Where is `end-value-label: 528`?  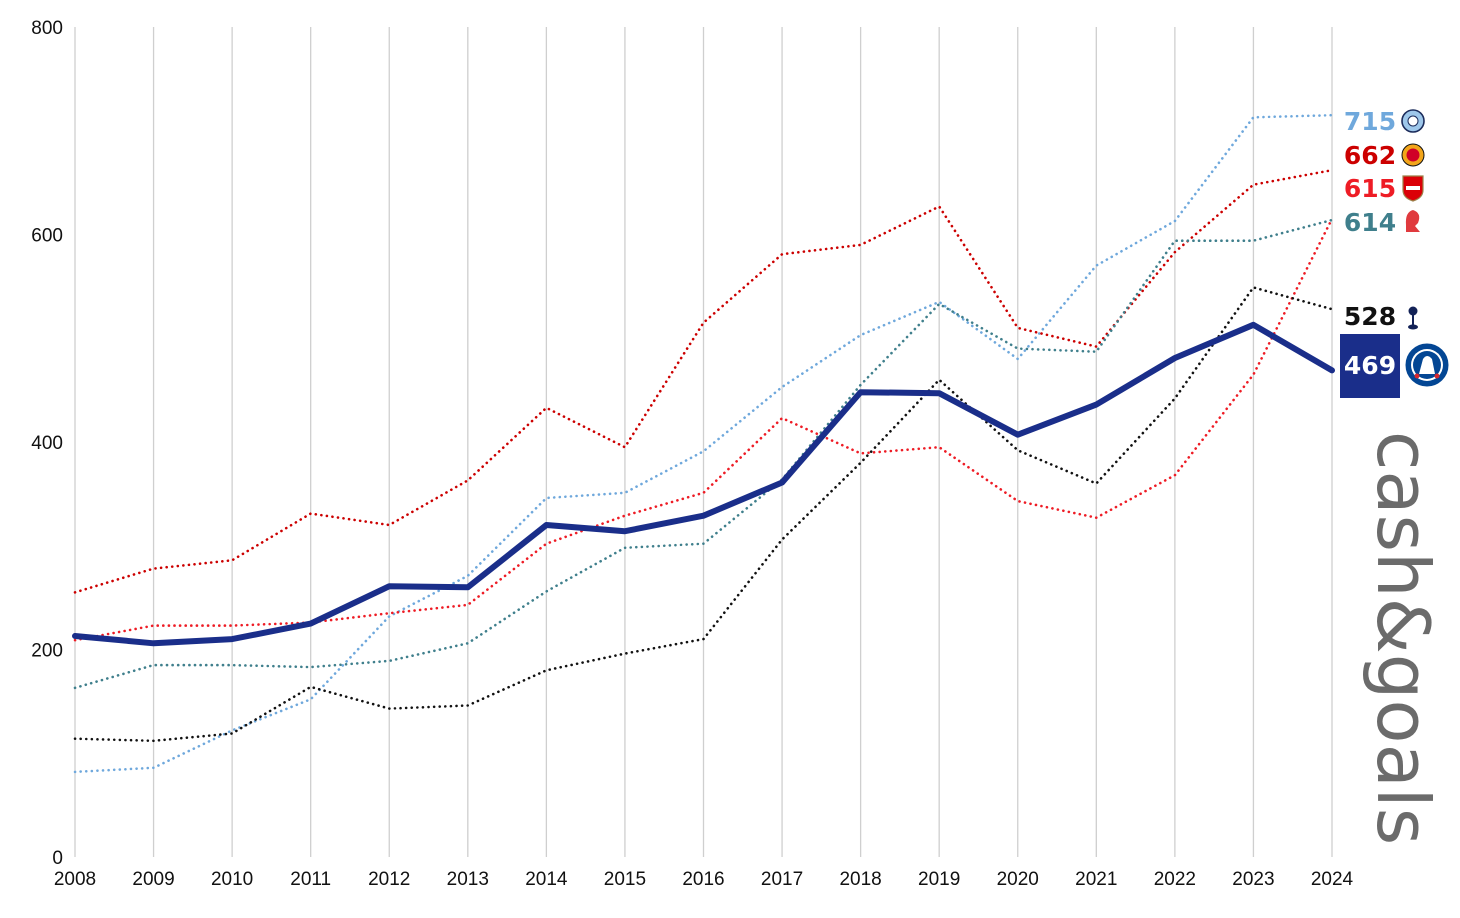 end-value-label: 528 is located at coordinates (1370, 316).